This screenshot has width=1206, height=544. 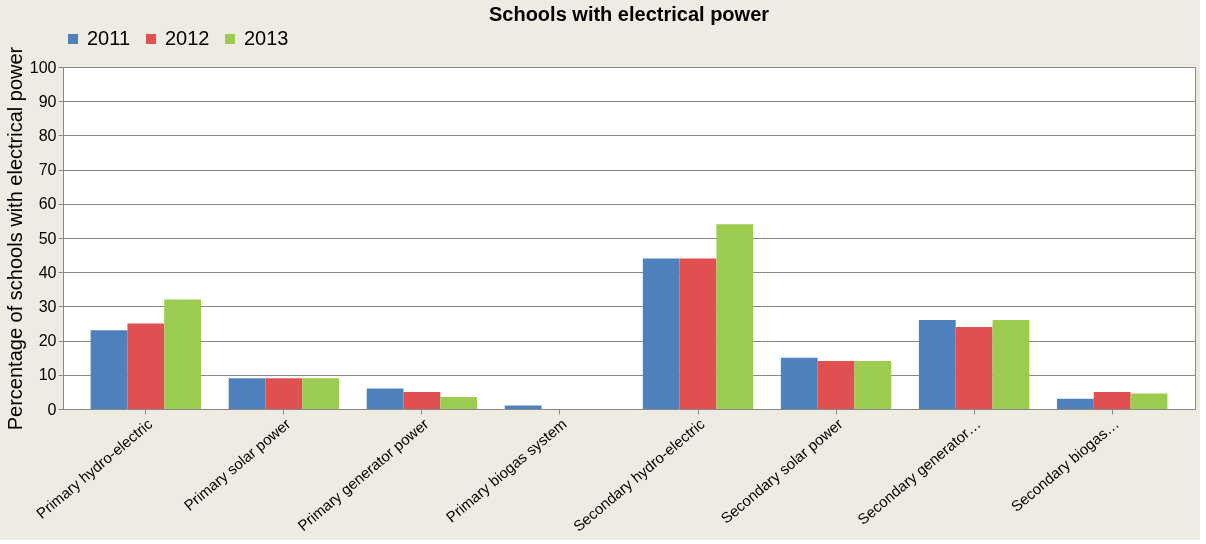 I want to click on y-tick-label: 30, so click(x=47, y=306).